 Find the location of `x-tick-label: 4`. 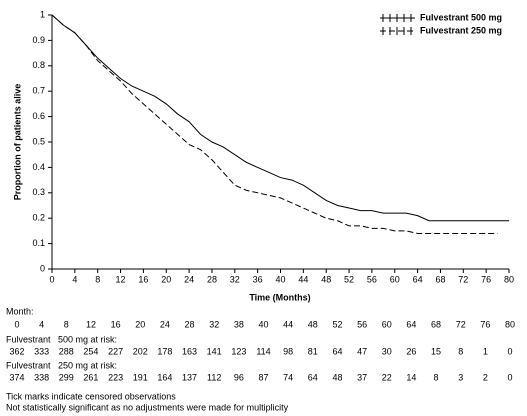

x-tick-label: 4 is located at coordinates (74, 279).